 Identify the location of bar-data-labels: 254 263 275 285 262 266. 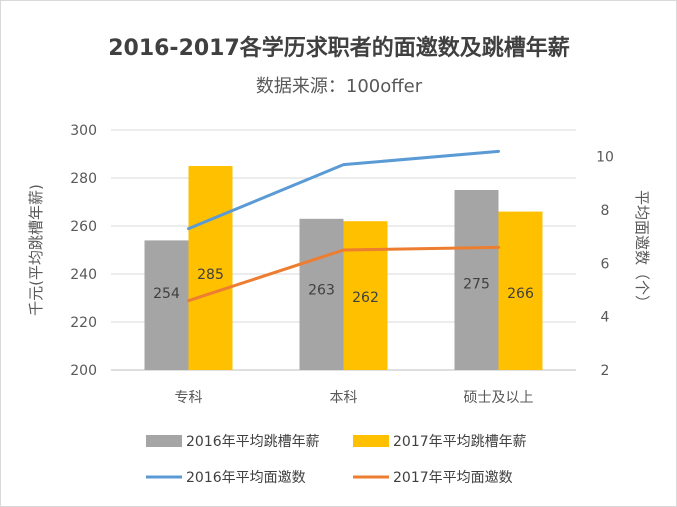
(343, 286).